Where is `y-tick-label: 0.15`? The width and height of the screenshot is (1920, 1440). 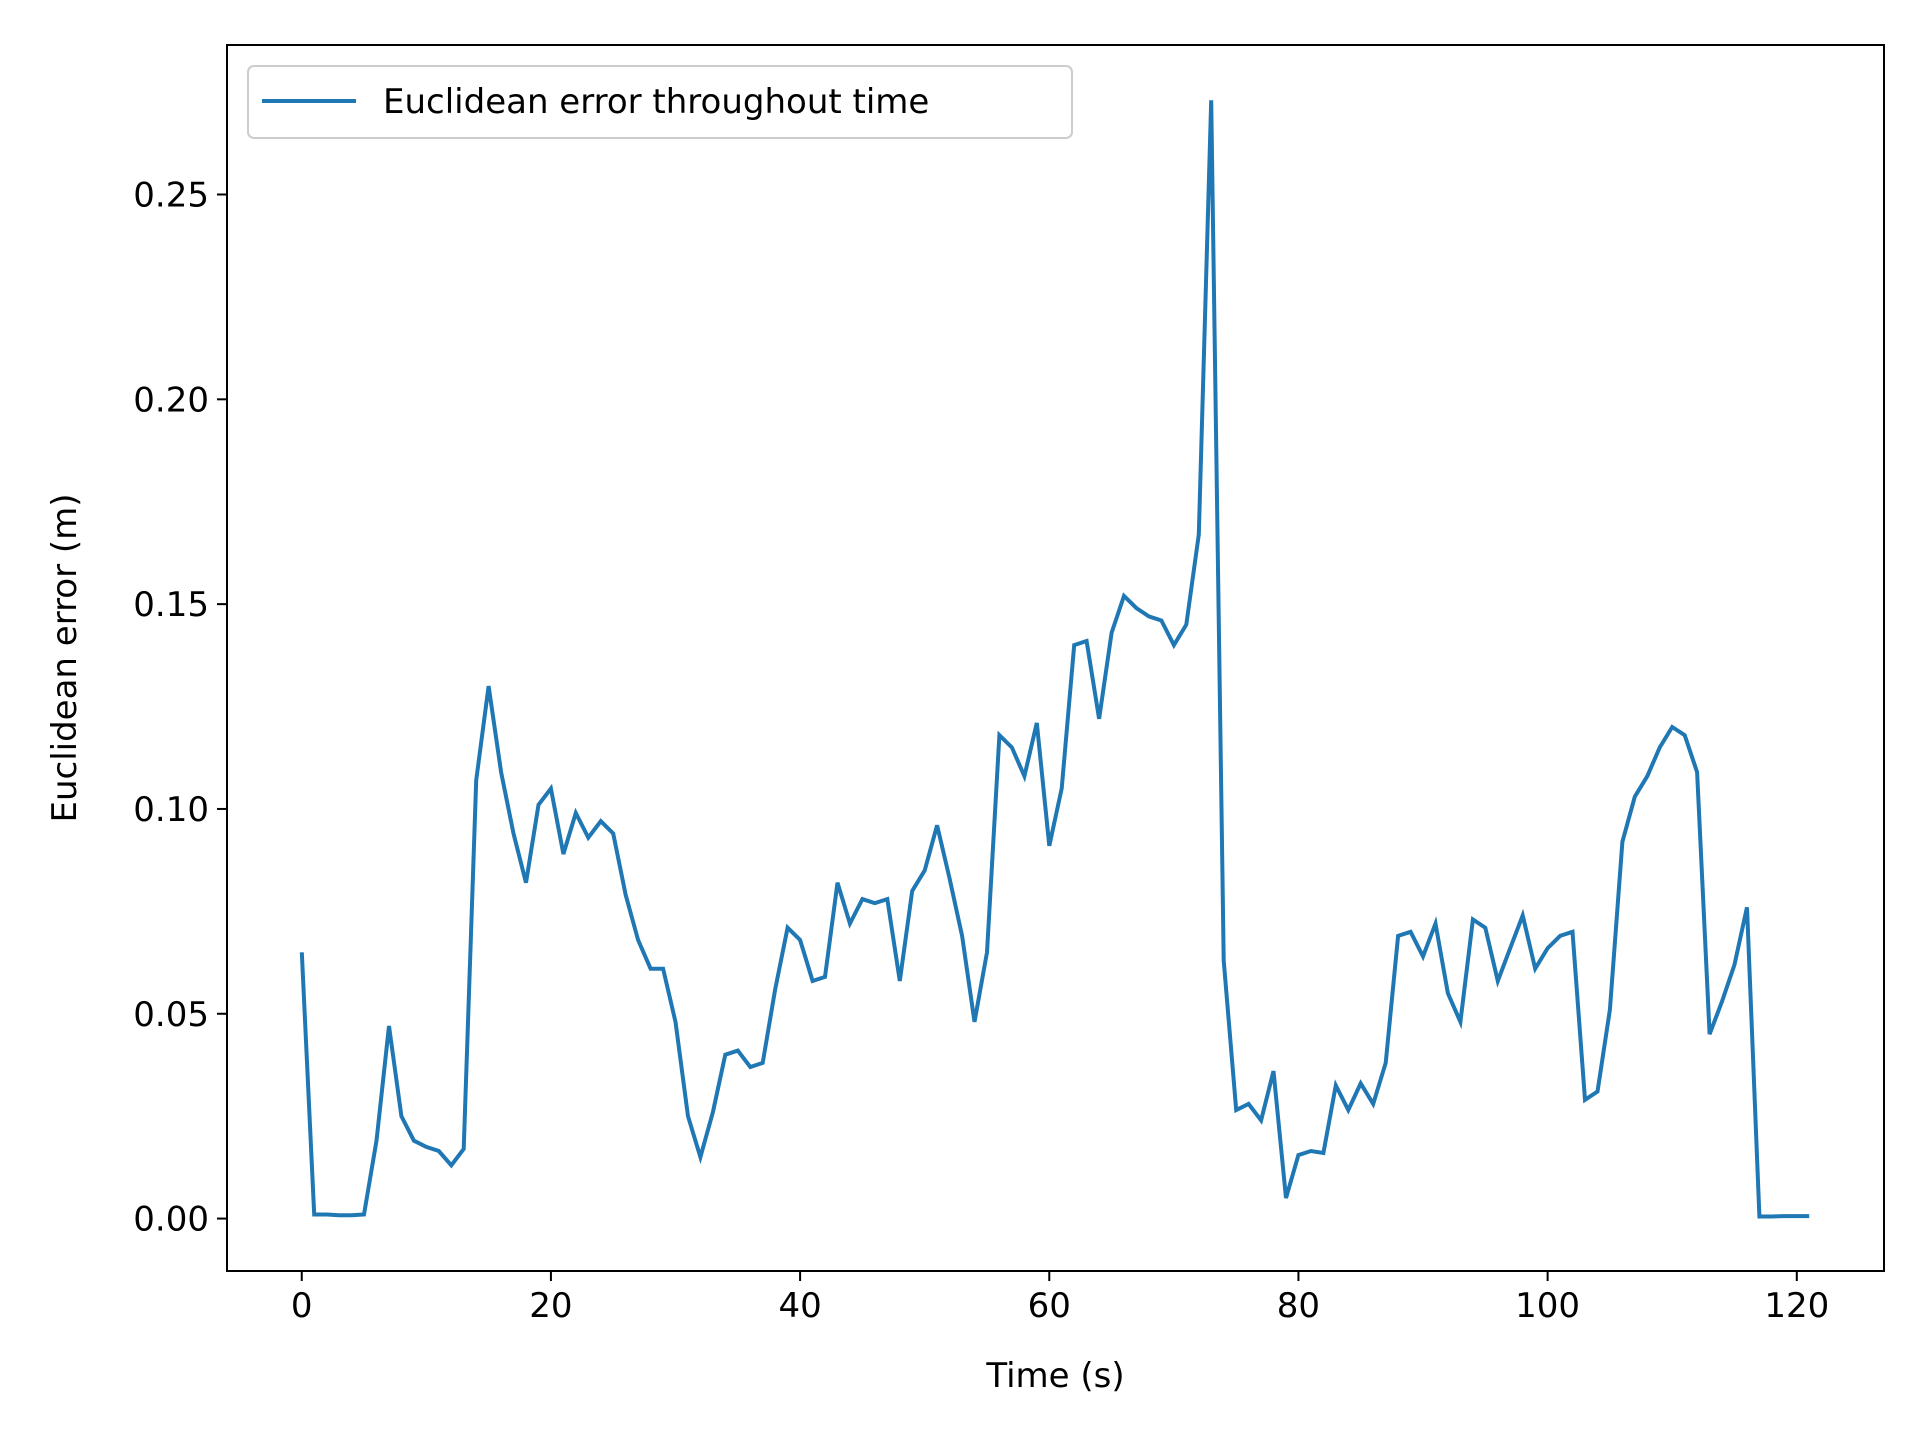 y-tick-label: 0.15 is located at coordinates (171, 605).